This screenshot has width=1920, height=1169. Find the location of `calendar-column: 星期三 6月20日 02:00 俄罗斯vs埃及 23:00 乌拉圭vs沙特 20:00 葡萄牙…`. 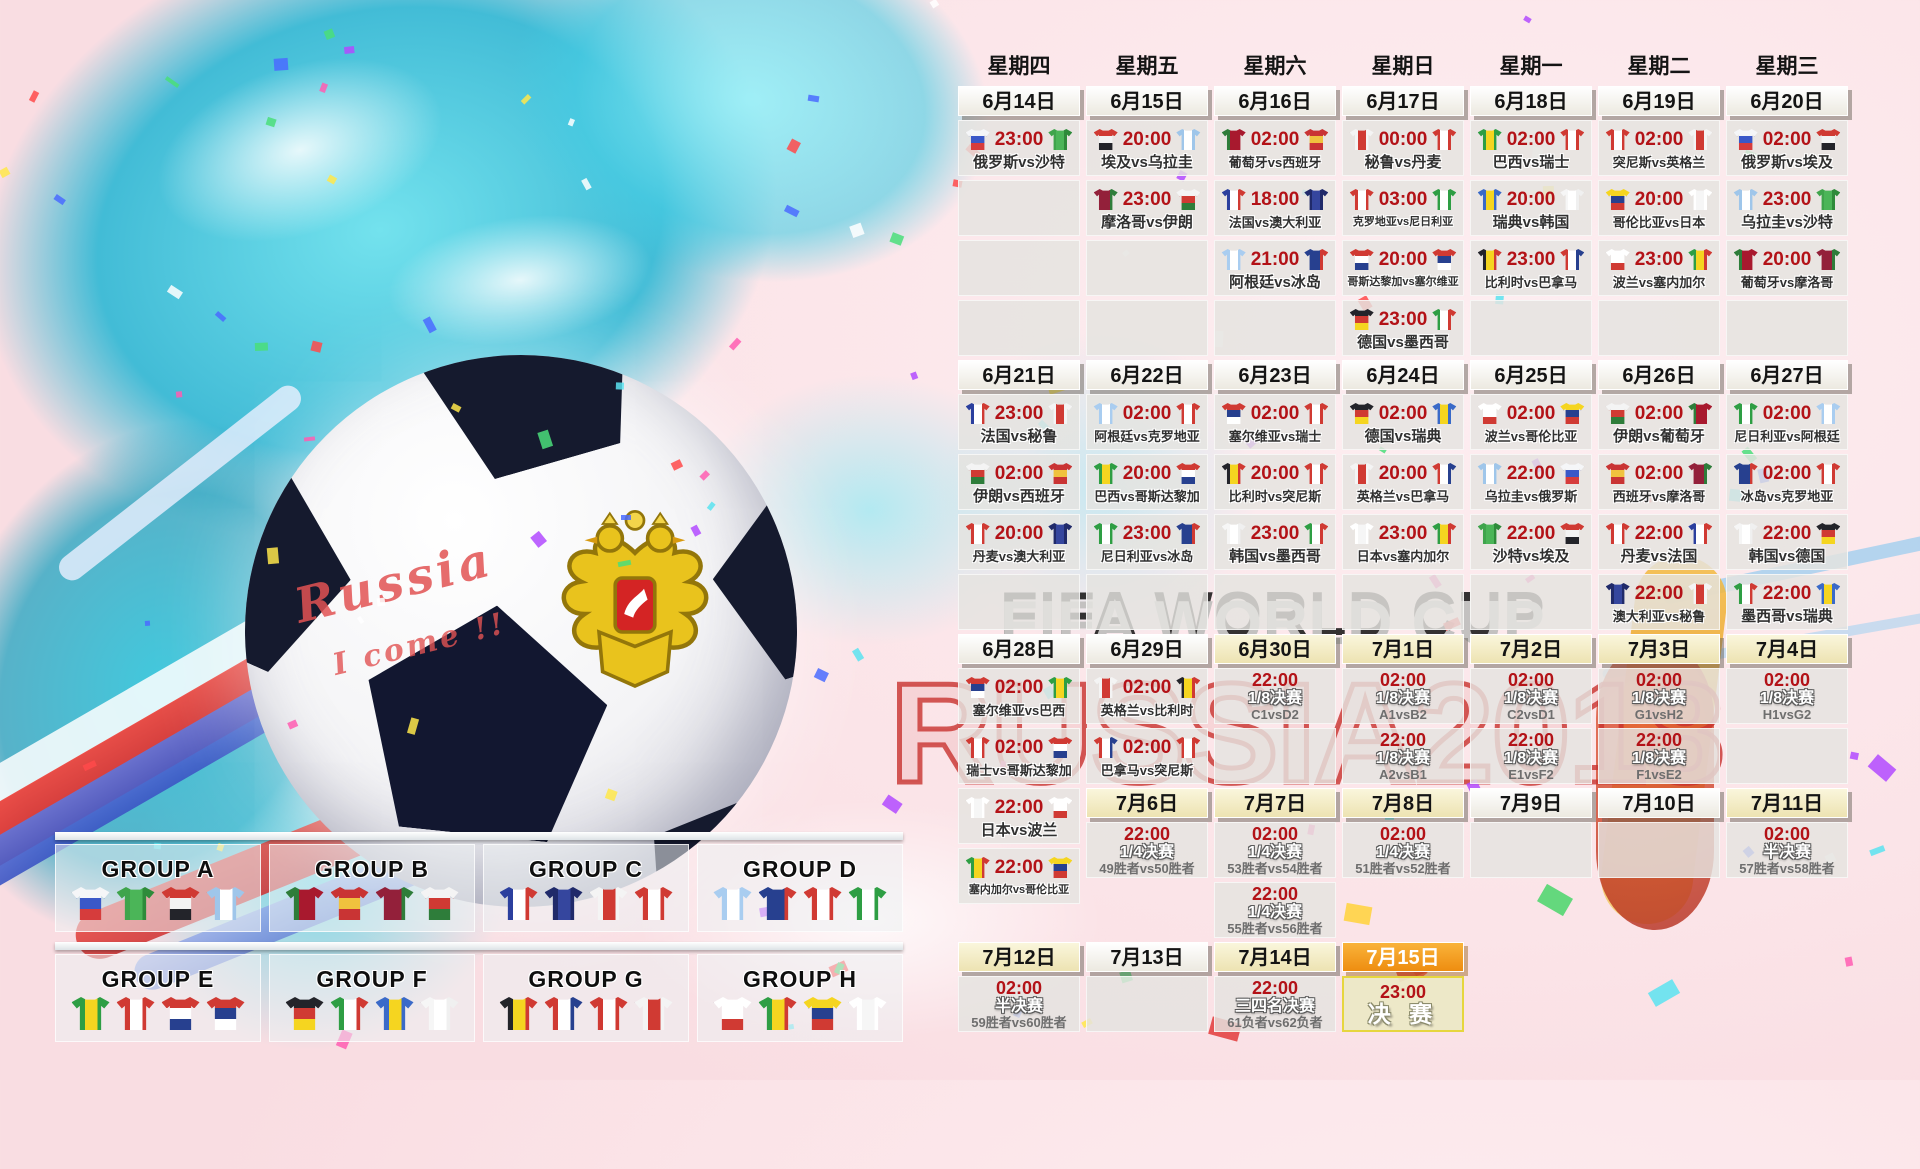

calendar-column: 星期三 6月20日 02:00 俄罗斯vs埃及 23:00 乌拉圭vs沙特 20:00 葡萄牙… is located at coordinates (1787, 541).